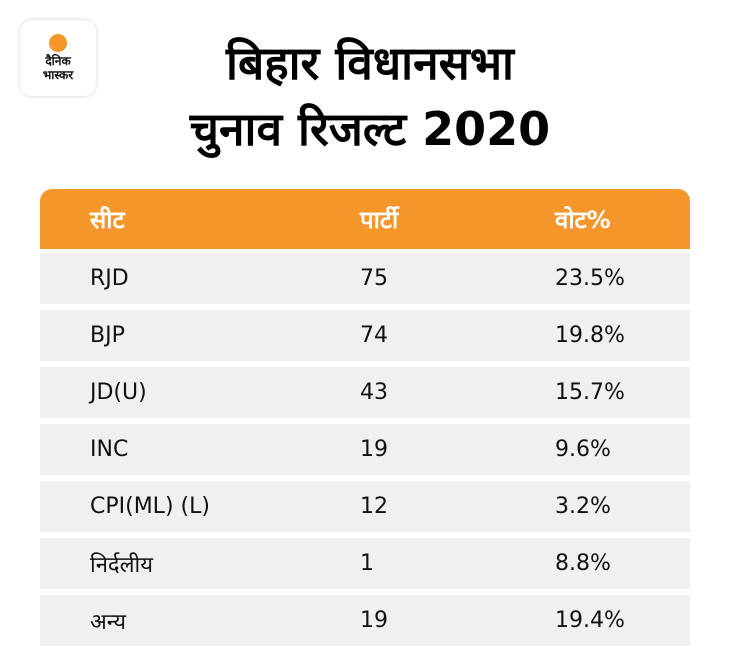  I want to click on table-row: INC 19 9.6%, so click(365, 449).